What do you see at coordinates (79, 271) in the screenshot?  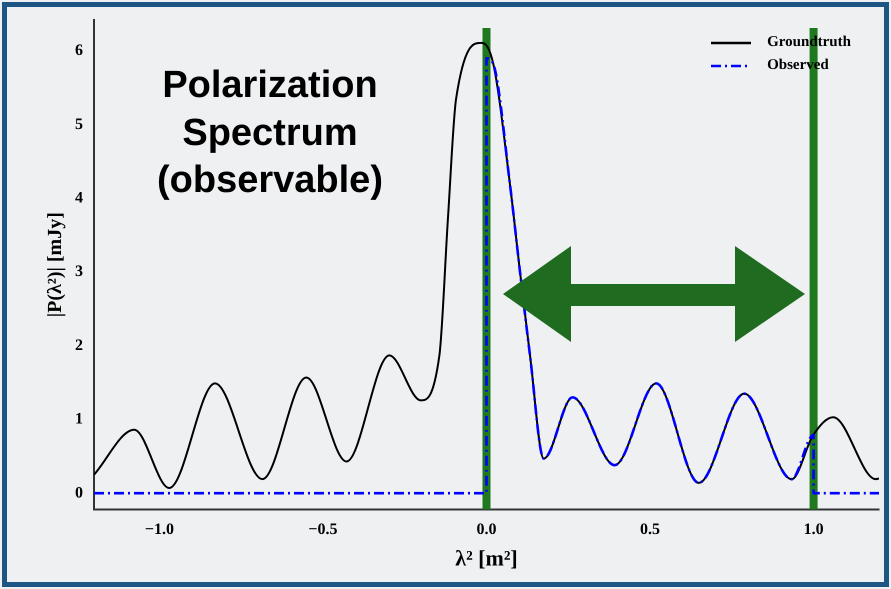 I see `y-tick-label: 3` at bounding box center [79, 271].